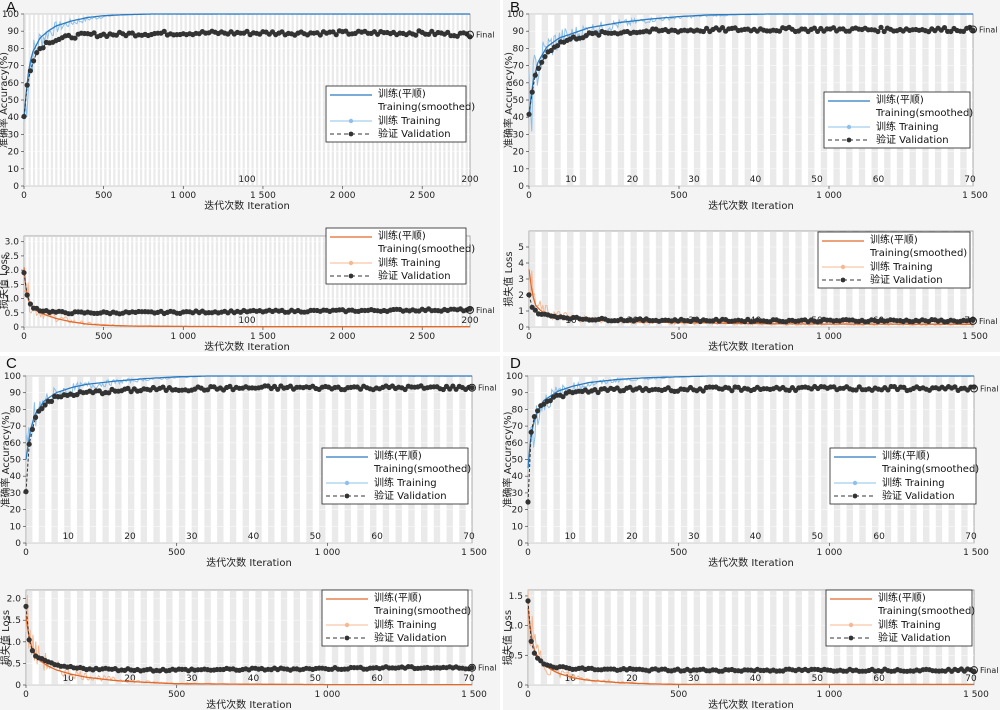 This screenshot has height=710, width=1000. Describe the element at coordinates (11, 363) in the screenshot. I see `panel-letter-c: C` at that location.